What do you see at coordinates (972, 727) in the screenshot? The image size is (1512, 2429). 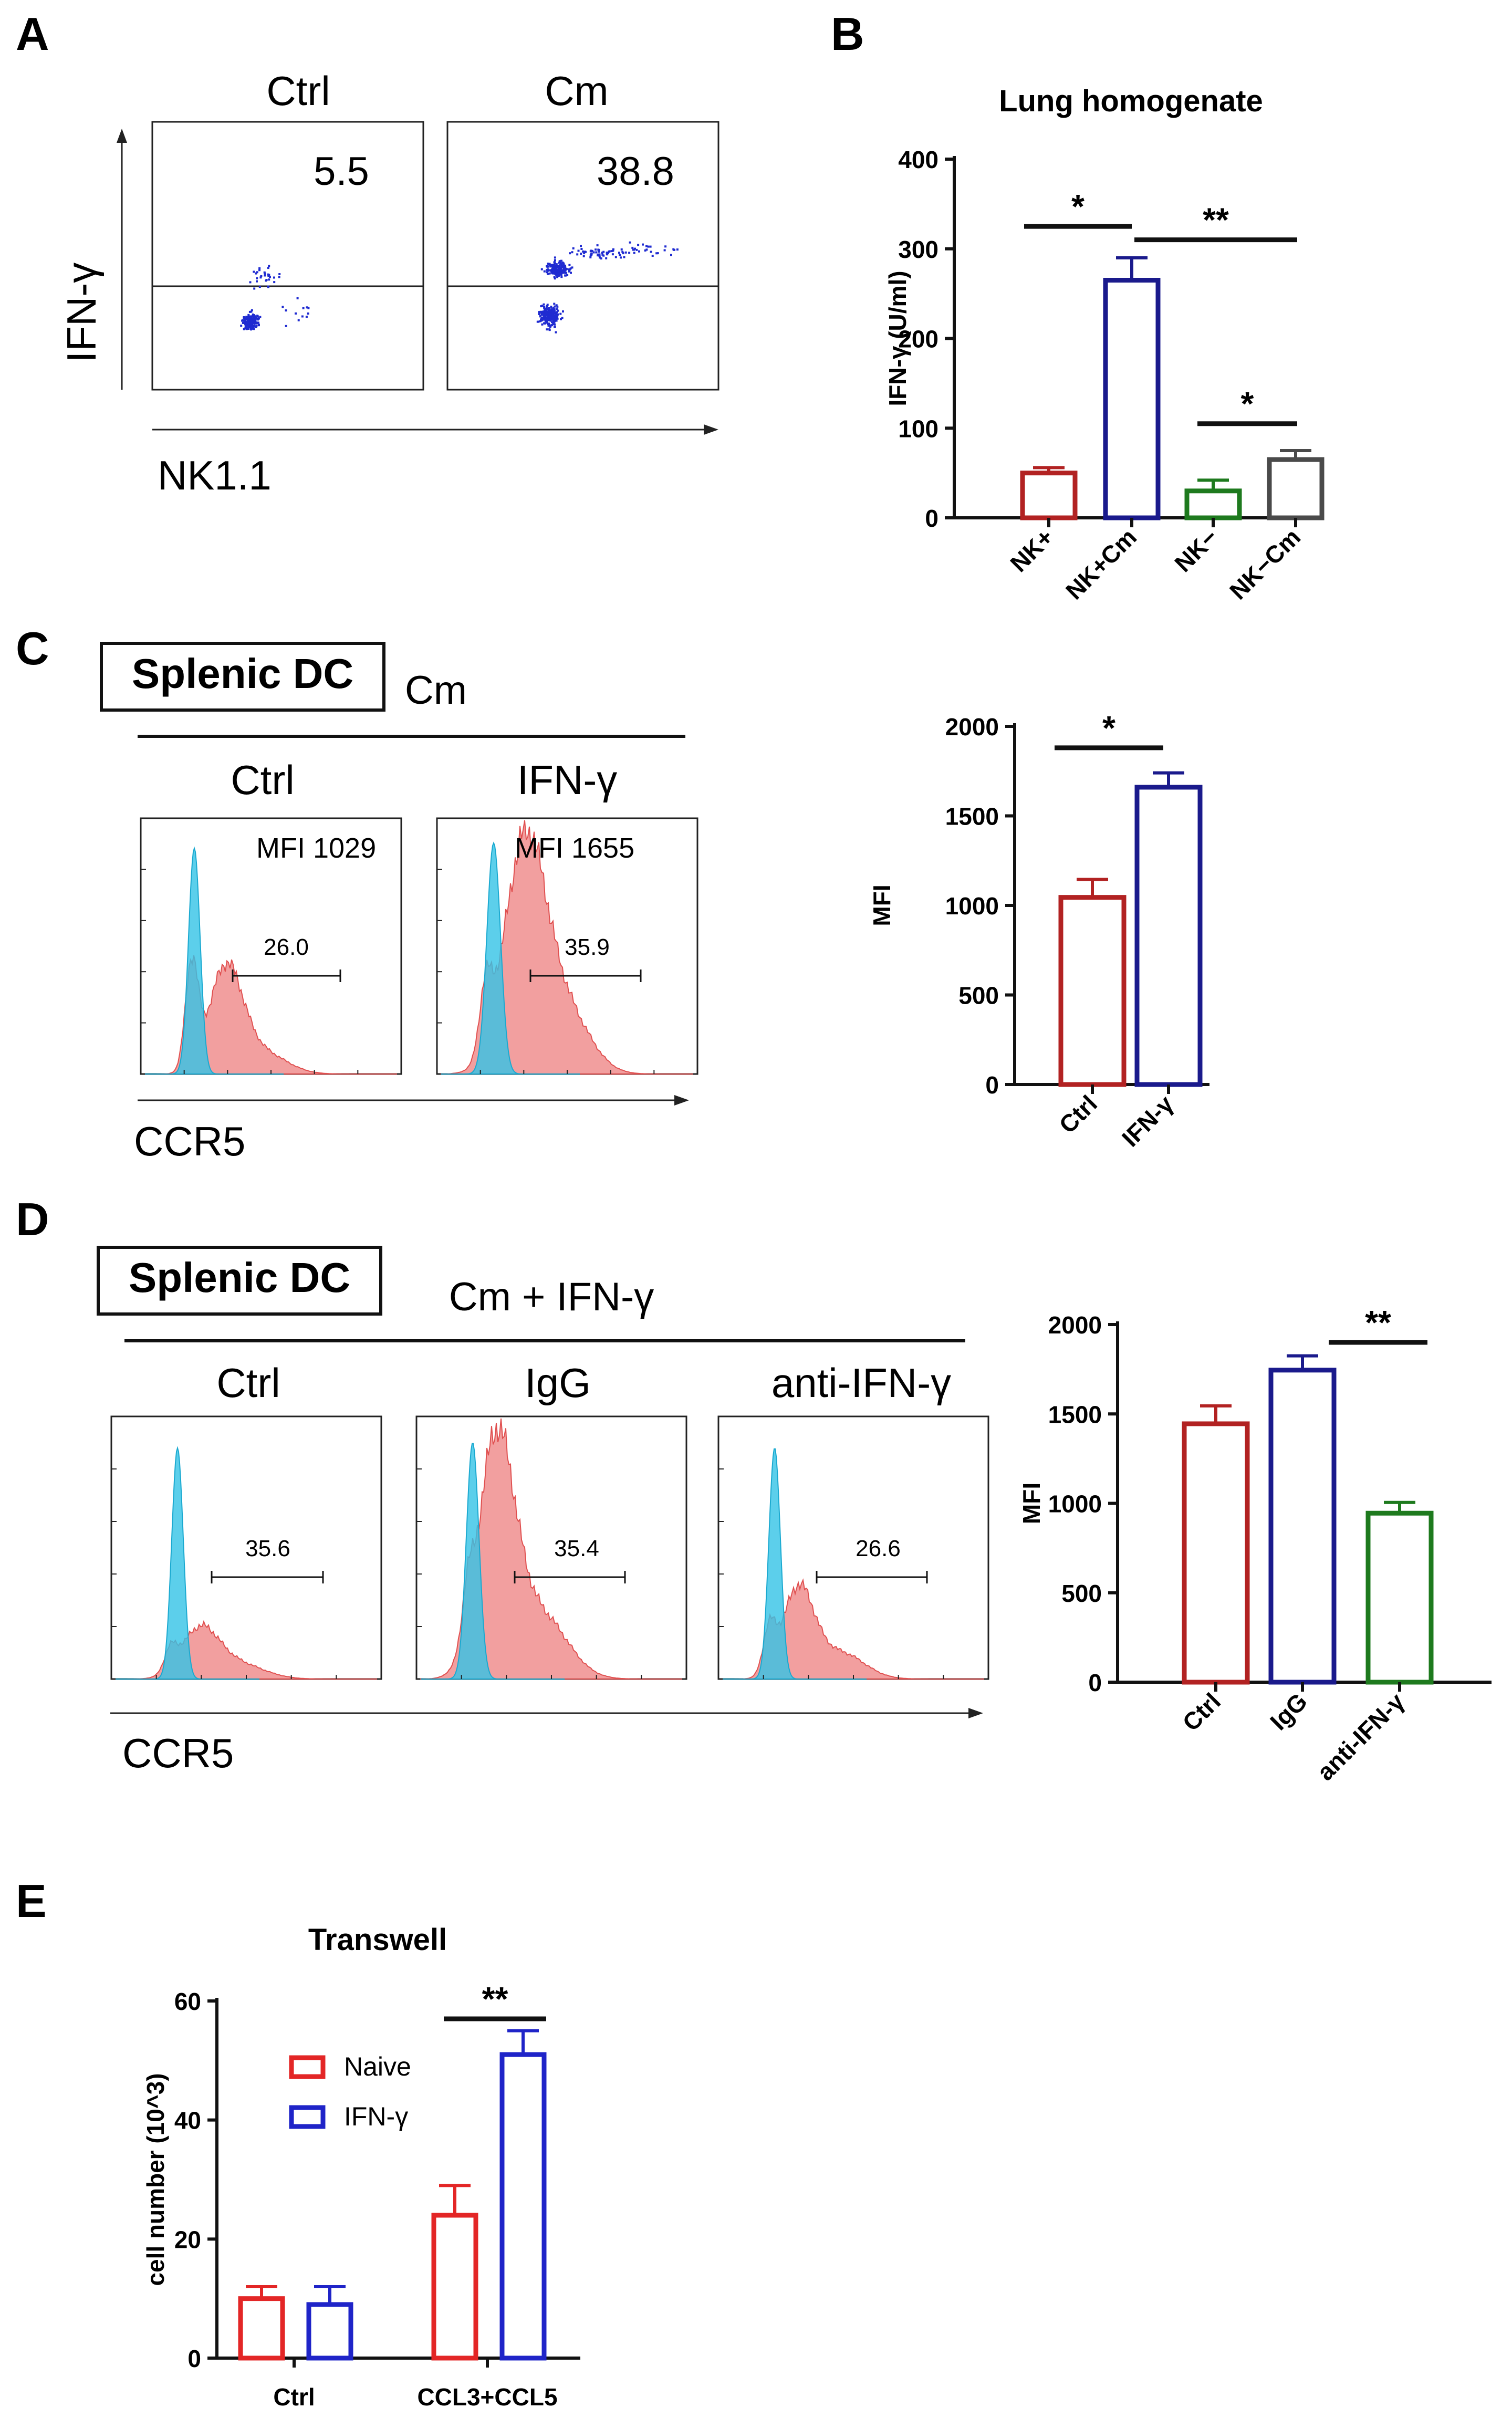 I see `y-tick-label: 2000` at bounding box center [972, 727].